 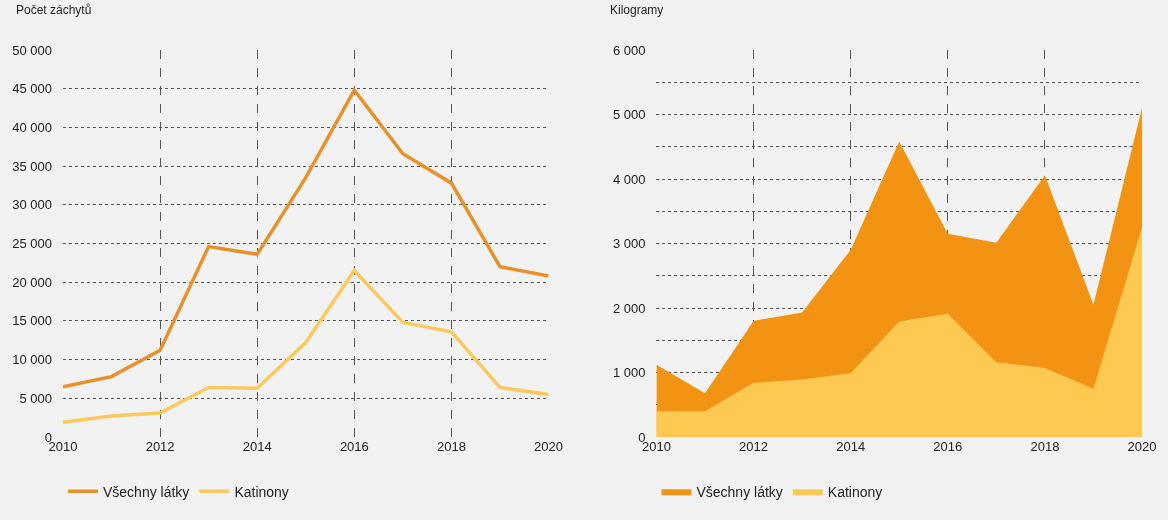 I want to click on y-tick-label: 15 000, so click(x=32, y=321).